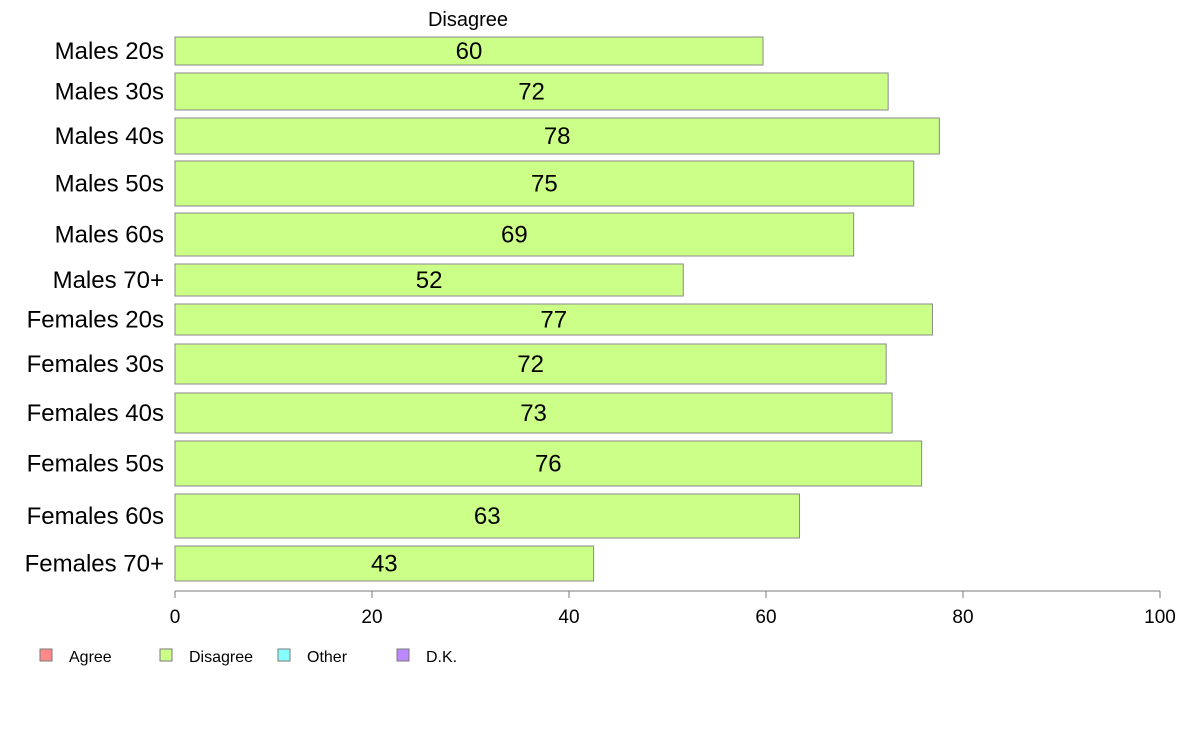  I want to click on x-tick-label: 40, so click(568, 617).